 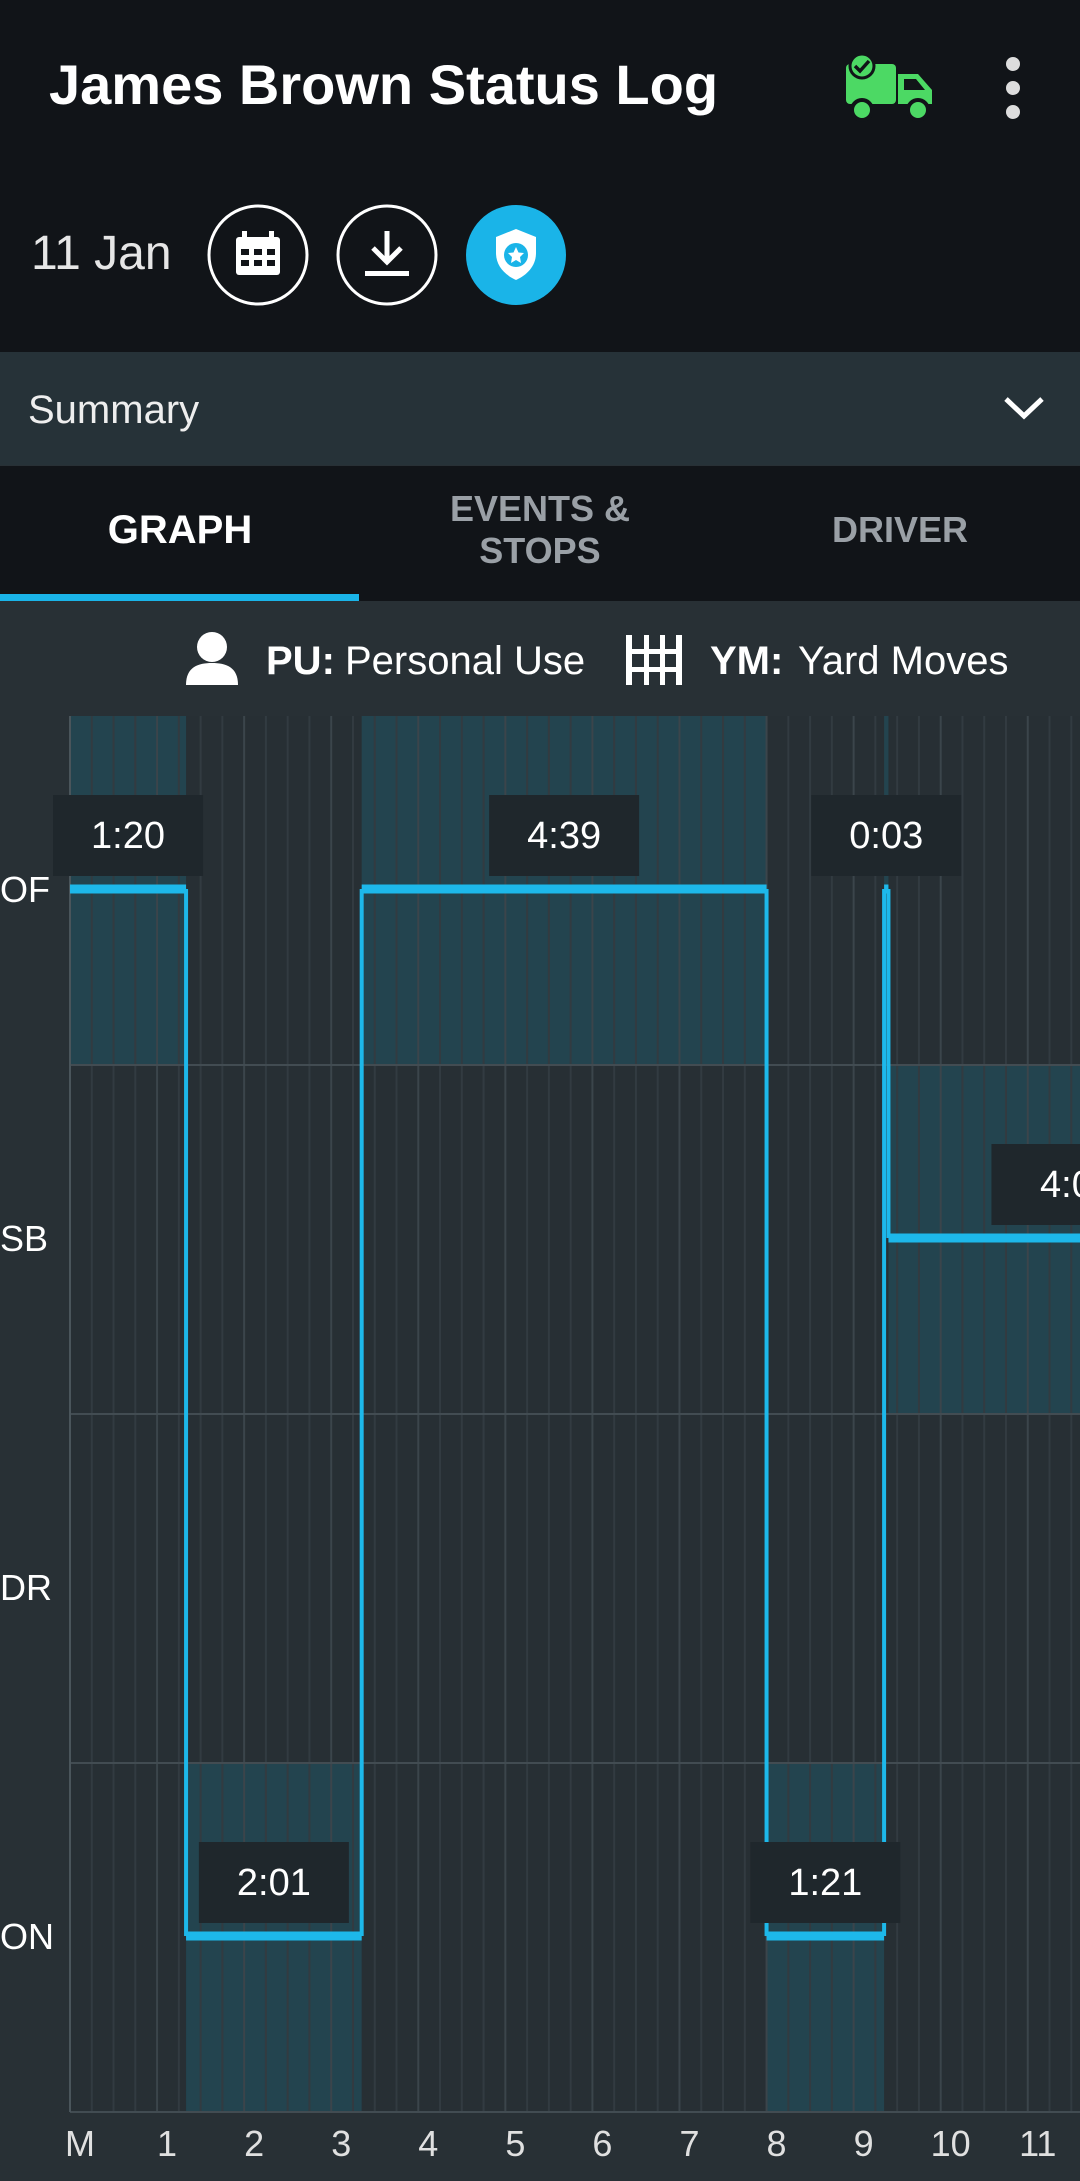 What do you see at coordinates (179, 597) in the screenshot?
I see `tab-indicator` at bounding box center [179, 597].